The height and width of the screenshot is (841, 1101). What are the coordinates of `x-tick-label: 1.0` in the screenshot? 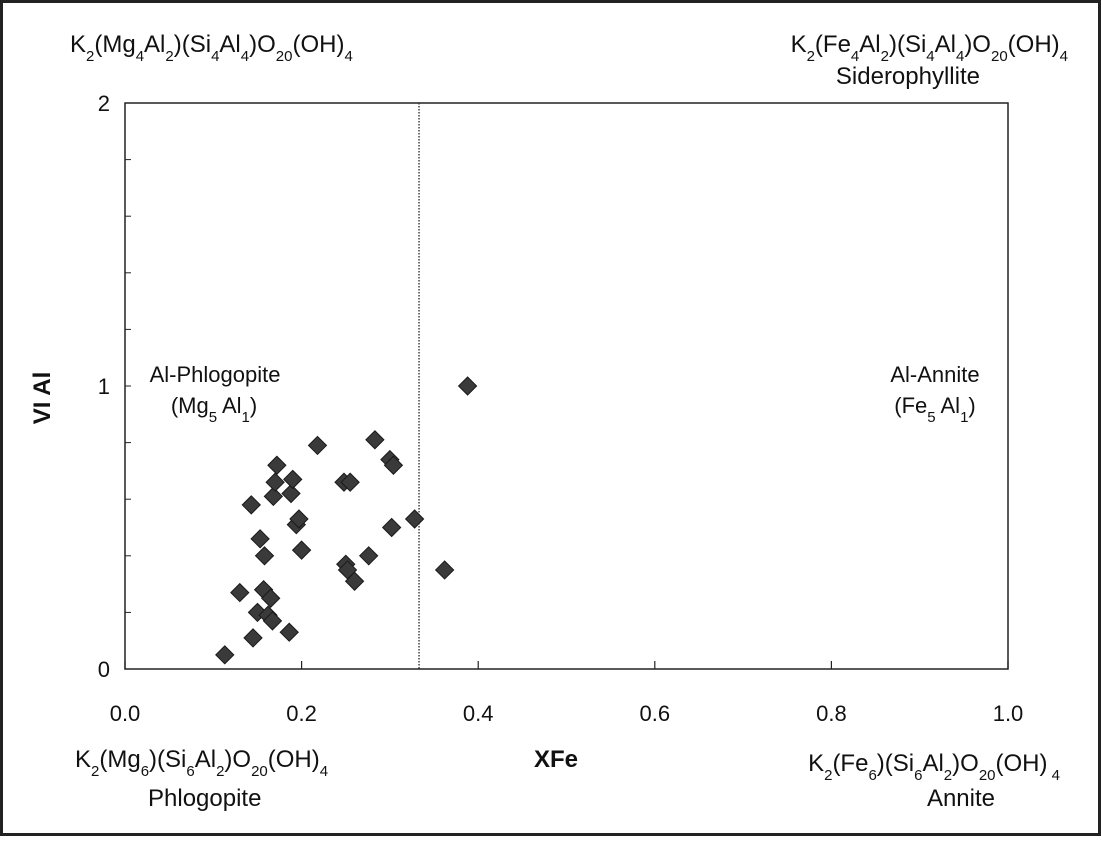 It's located at (1008, 713).